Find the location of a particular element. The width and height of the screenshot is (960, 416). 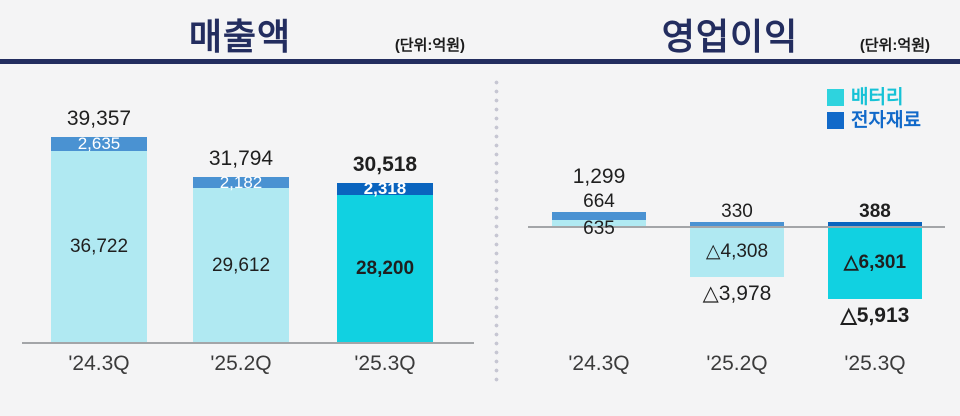

profit-total-label: 1,299 is located at coordinates (599, 176).